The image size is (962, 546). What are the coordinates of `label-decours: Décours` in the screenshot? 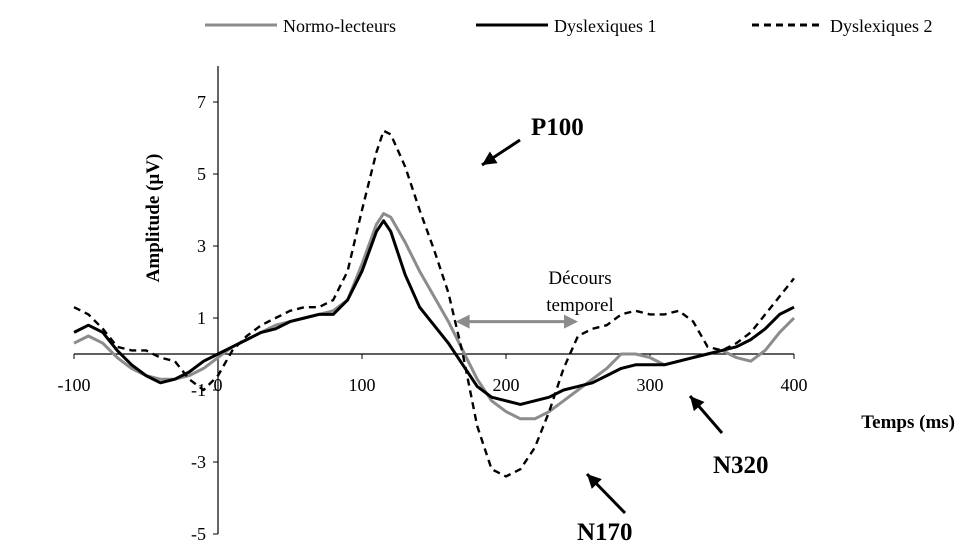 It's located at (579, 278).